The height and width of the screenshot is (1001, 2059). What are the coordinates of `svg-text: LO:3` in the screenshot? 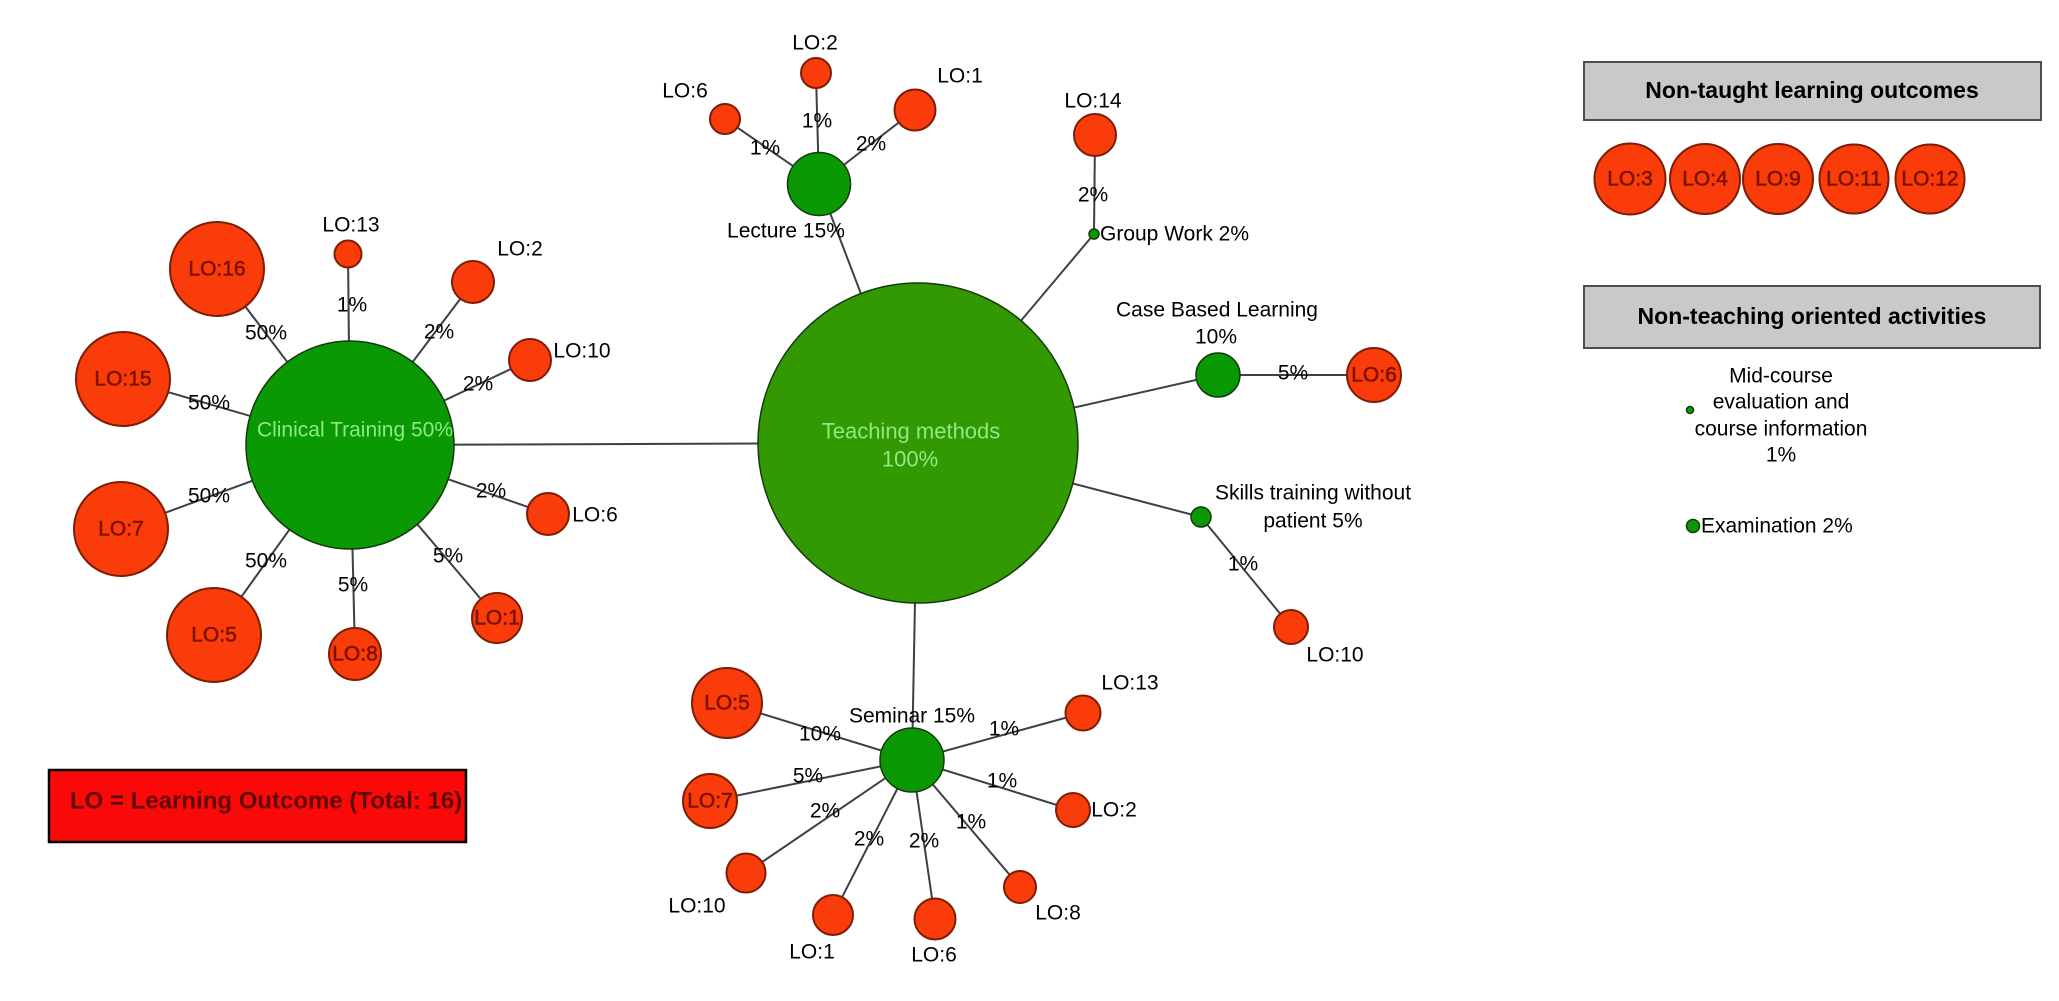 It's located at (1630, 179).